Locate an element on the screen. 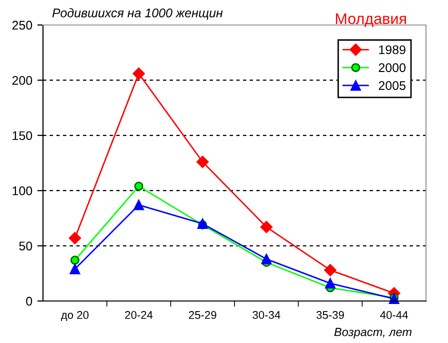  x-tick-label: до 20 is located at coordinates (74, 316).